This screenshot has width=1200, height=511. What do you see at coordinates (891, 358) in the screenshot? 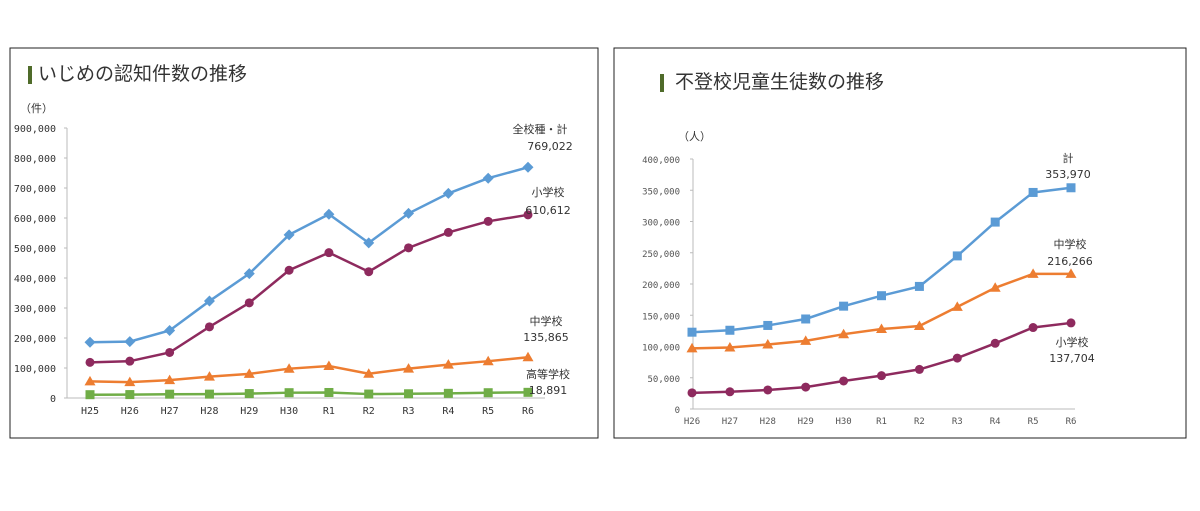
I see `series-3: 小学校 137,704` at bounding box center [891, 358].